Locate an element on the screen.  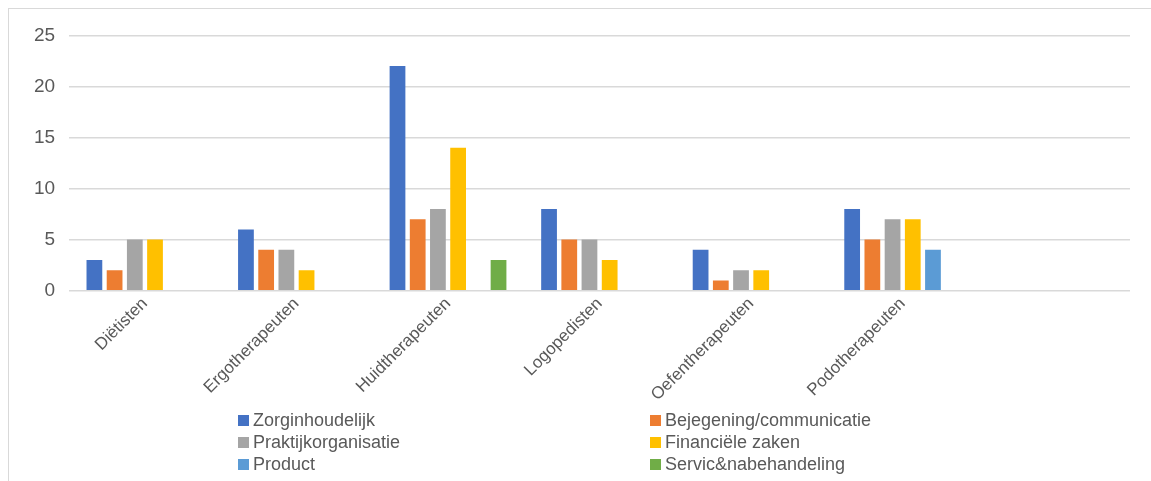
y-tick-label: 15 is located at coordinates (44, 136).